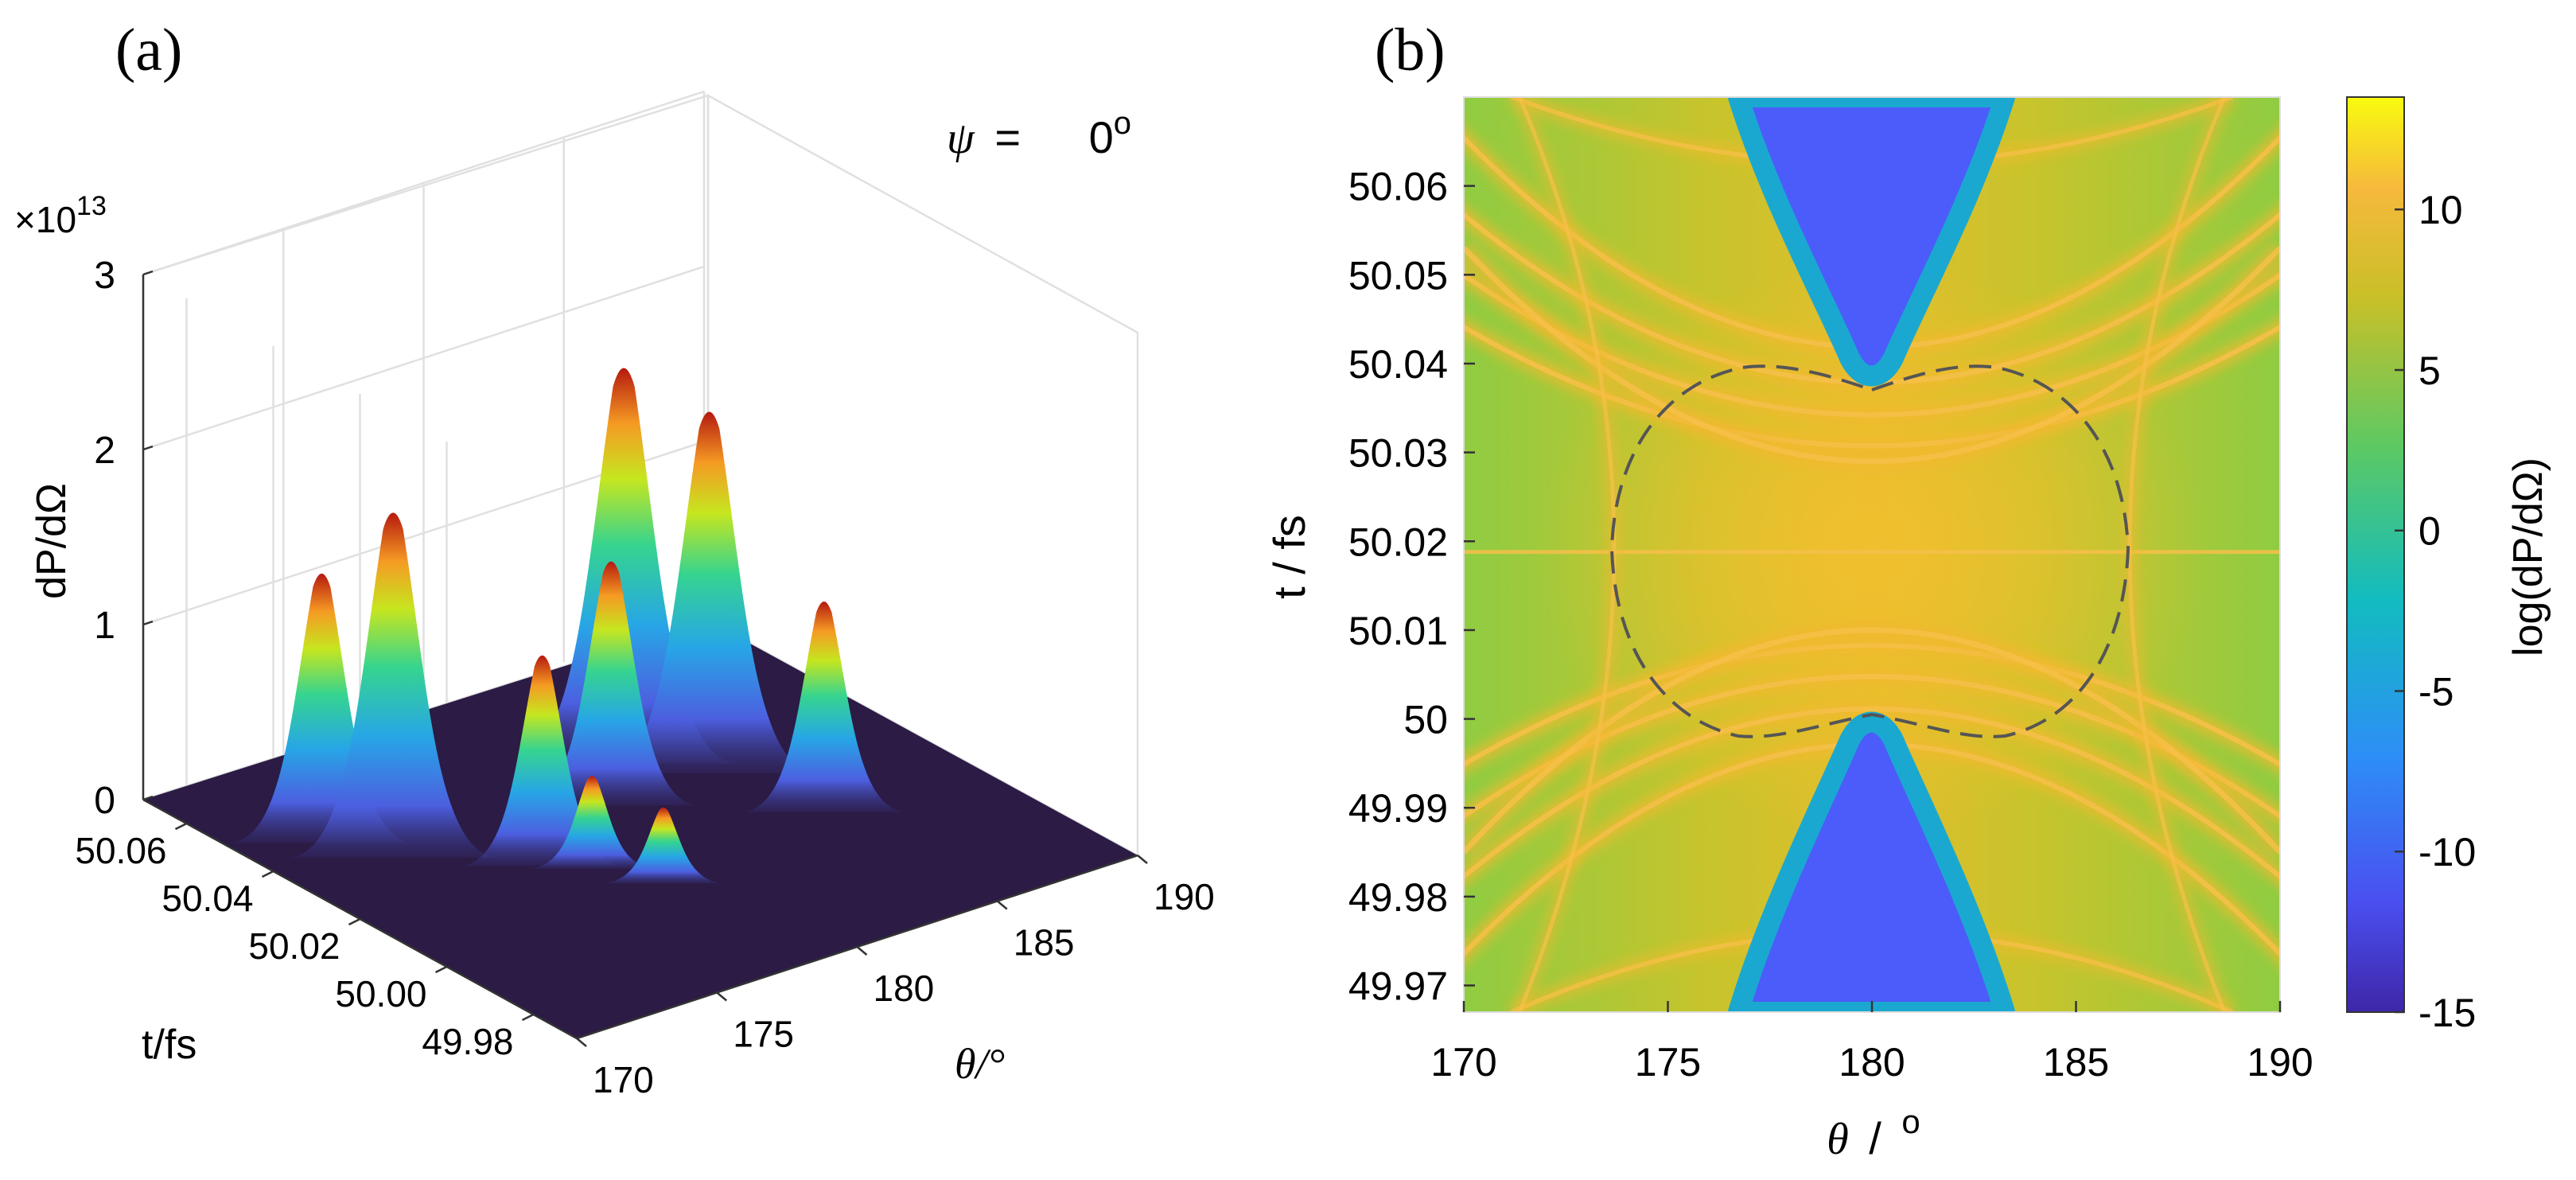 The image size is (2576, 1180). I want to click on b-x-tick-label: 185, so click(2076, 1062).